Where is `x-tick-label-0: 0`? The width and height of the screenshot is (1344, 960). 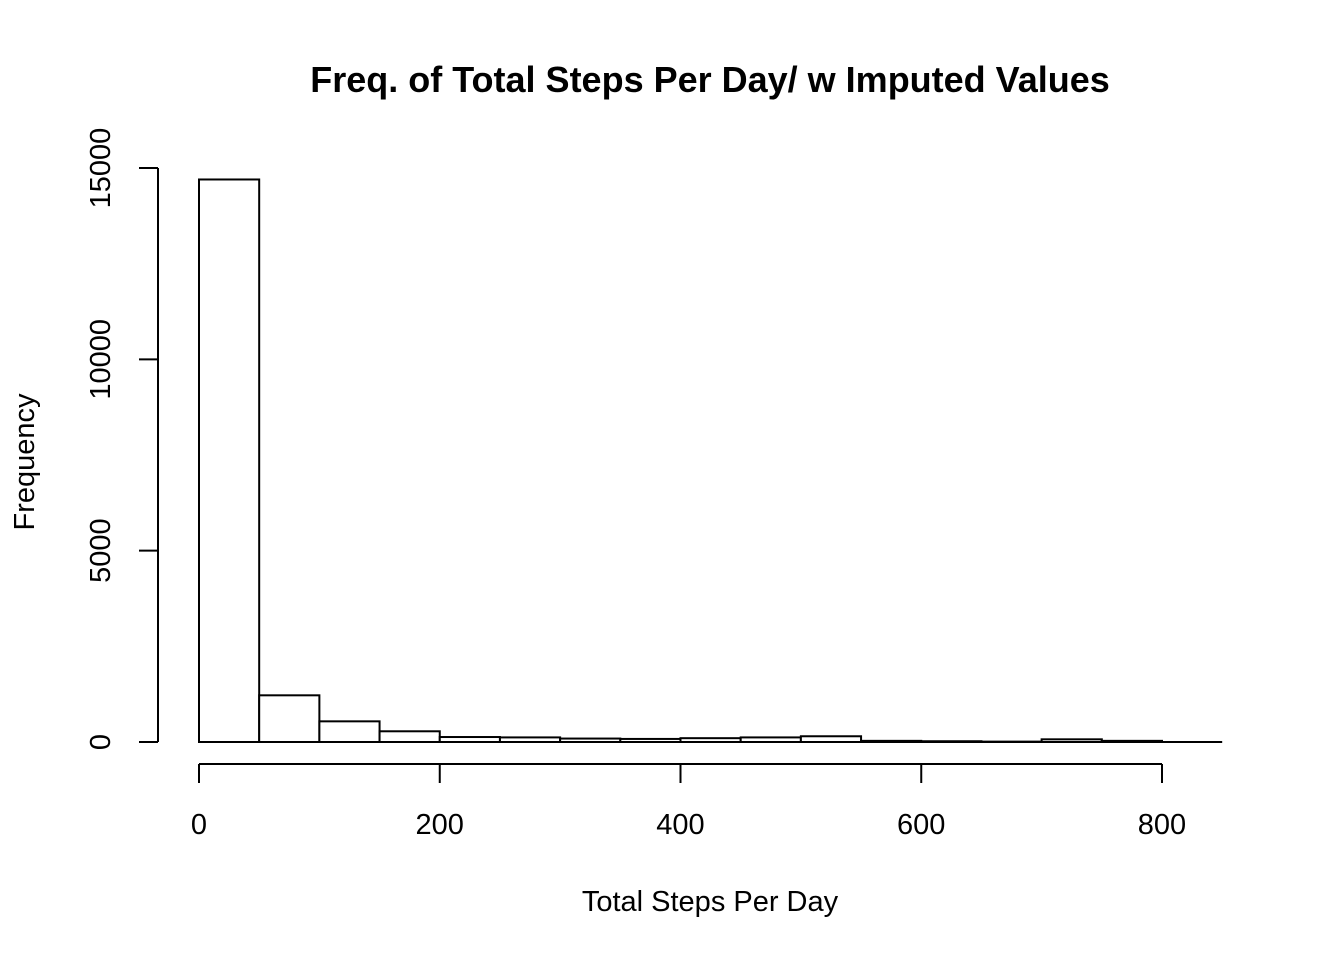
x-tick-label-0: 0 is located at coordinates (199, 825).